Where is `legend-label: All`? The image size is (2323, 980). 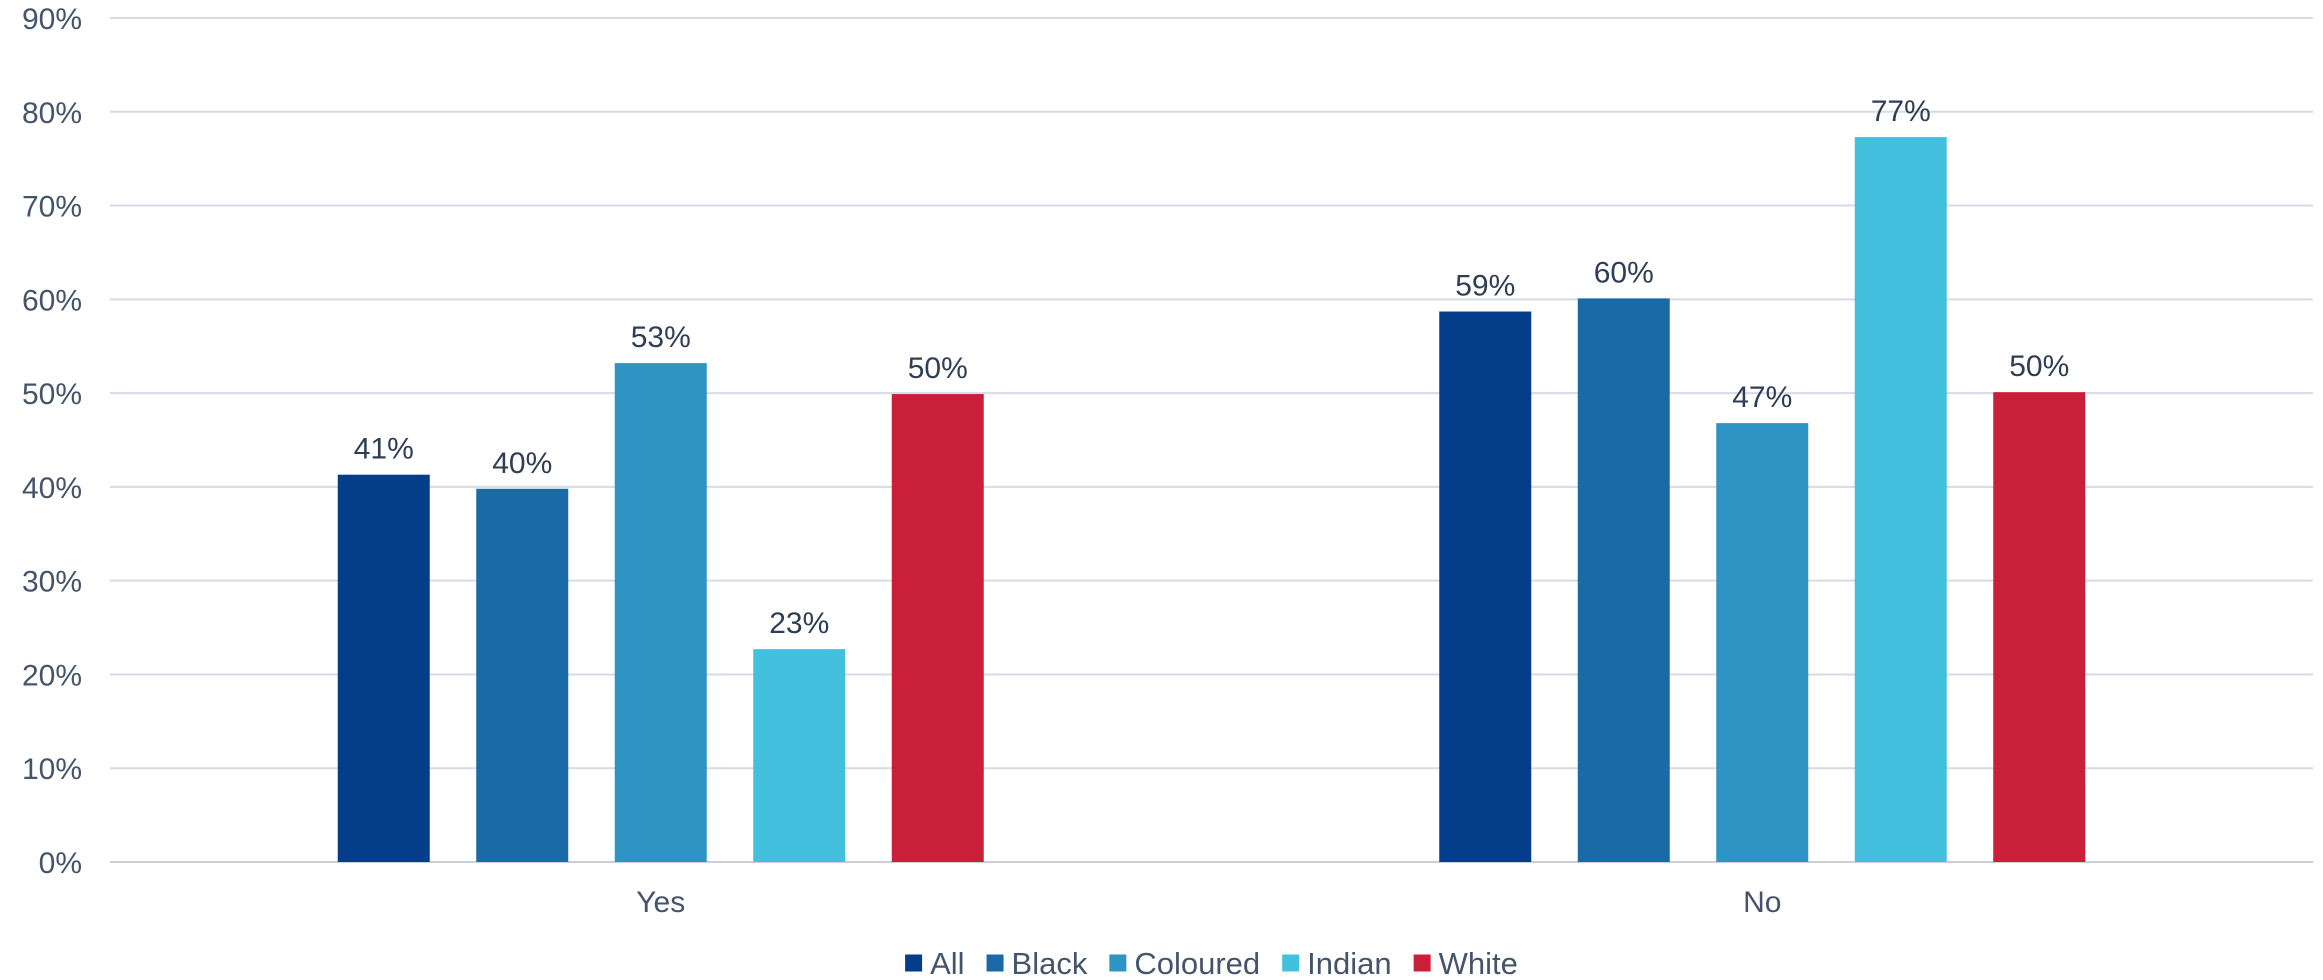 legend-label: All is located at coordinates (947, 963).